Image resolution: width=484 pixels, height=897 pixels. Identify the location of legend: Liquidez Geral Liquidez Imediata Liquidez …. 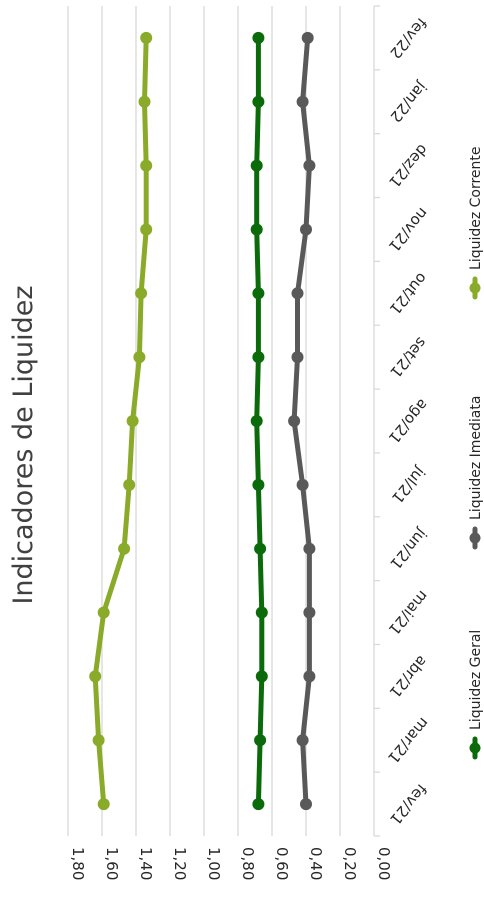
(476, 453).